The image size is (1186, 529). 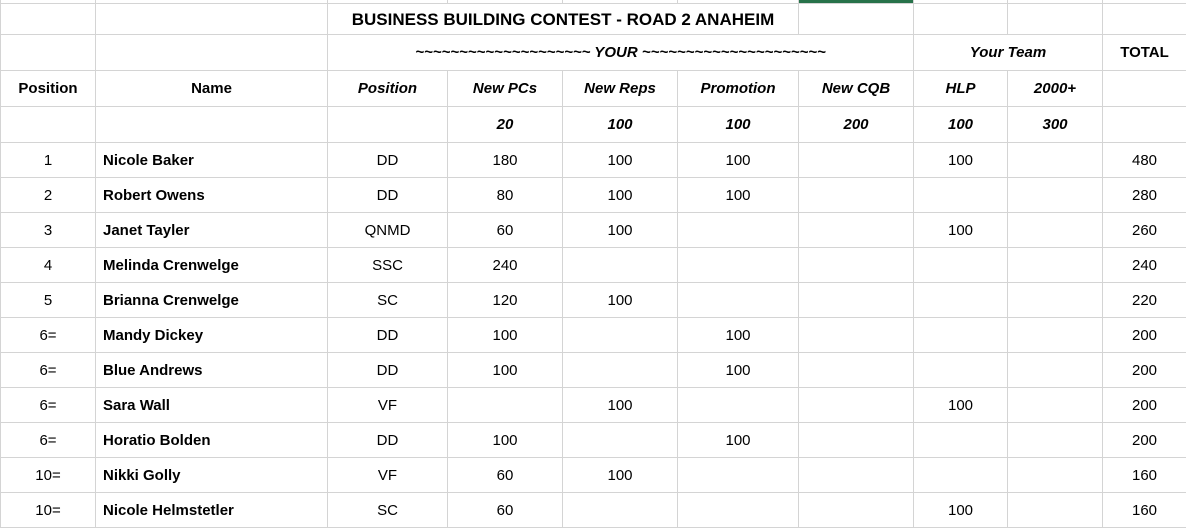 I want to click on cell-total: 480, so click(x=1144, y=160).